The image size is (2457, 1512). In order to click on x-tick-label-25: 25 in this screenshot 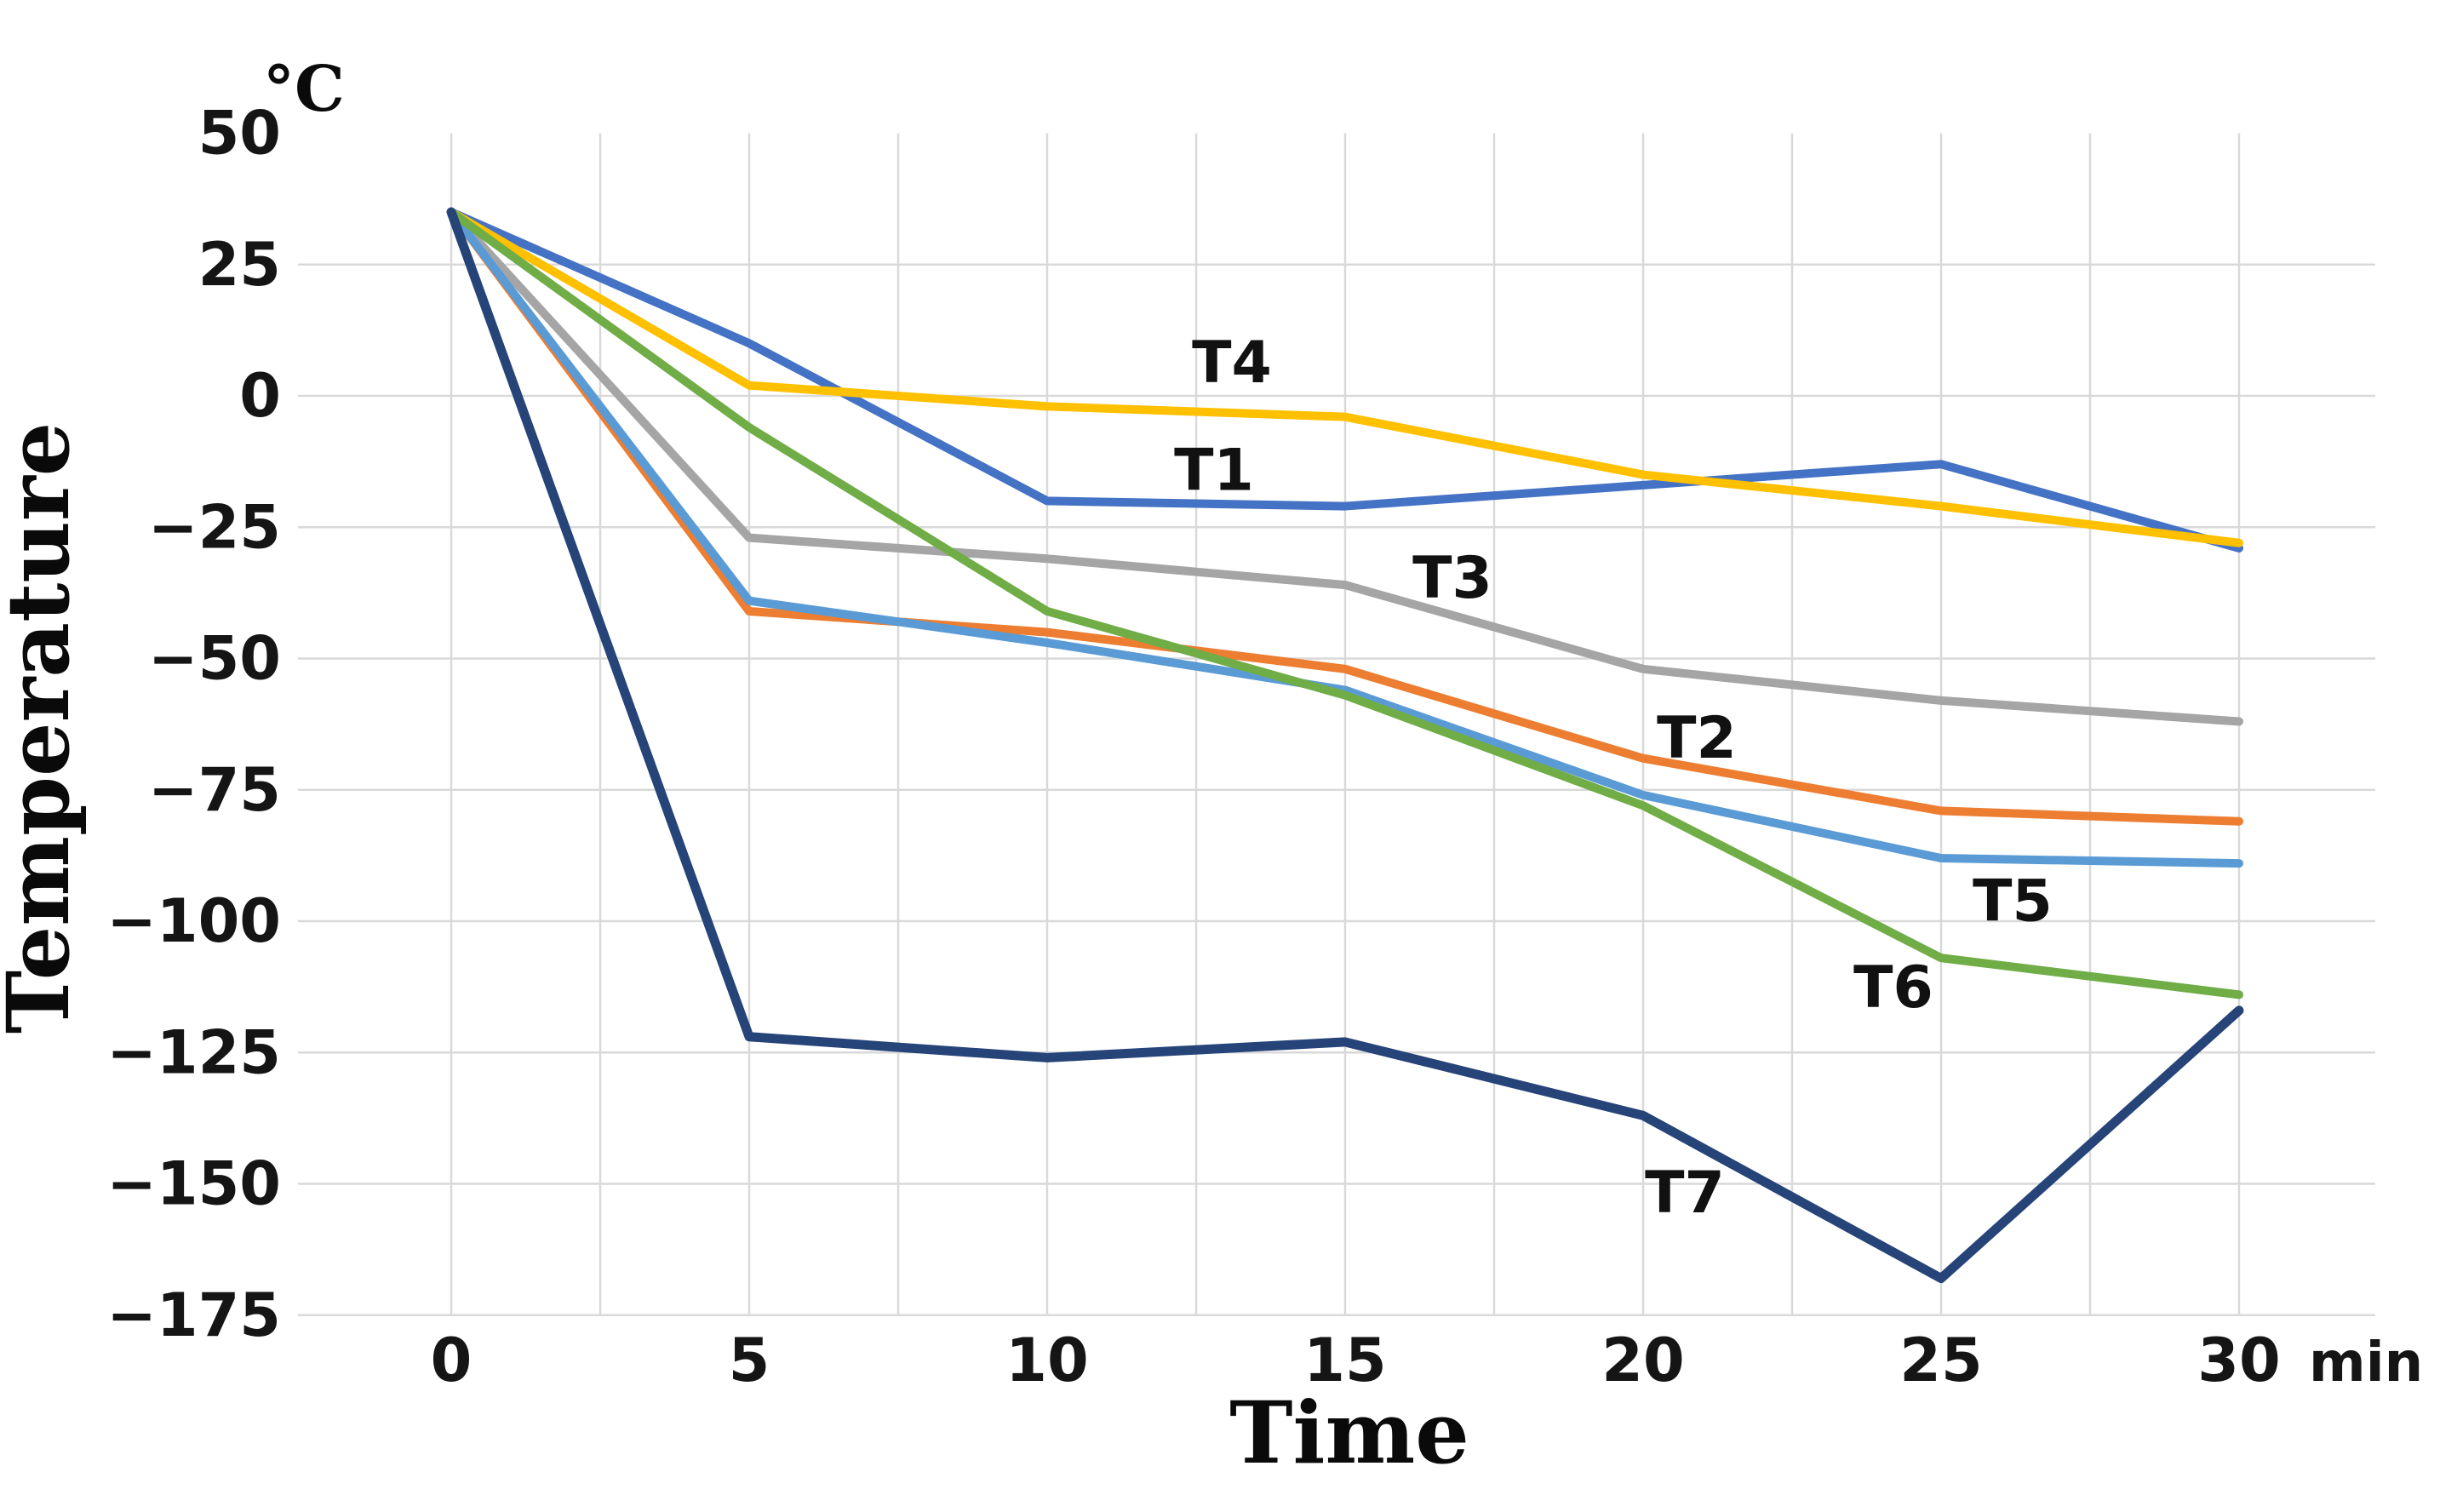, I will do `click(1940, 1360)`.